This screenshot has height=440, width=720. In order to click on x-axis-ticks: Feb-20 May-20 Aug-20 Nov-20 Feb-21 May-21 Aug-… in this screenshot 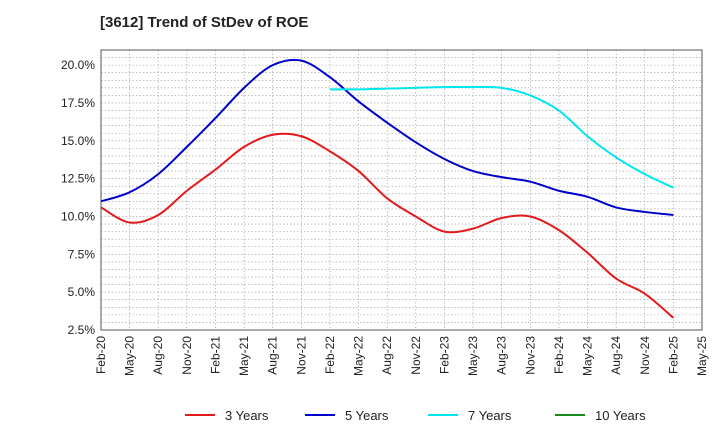, I will do `click(401, 356)`.